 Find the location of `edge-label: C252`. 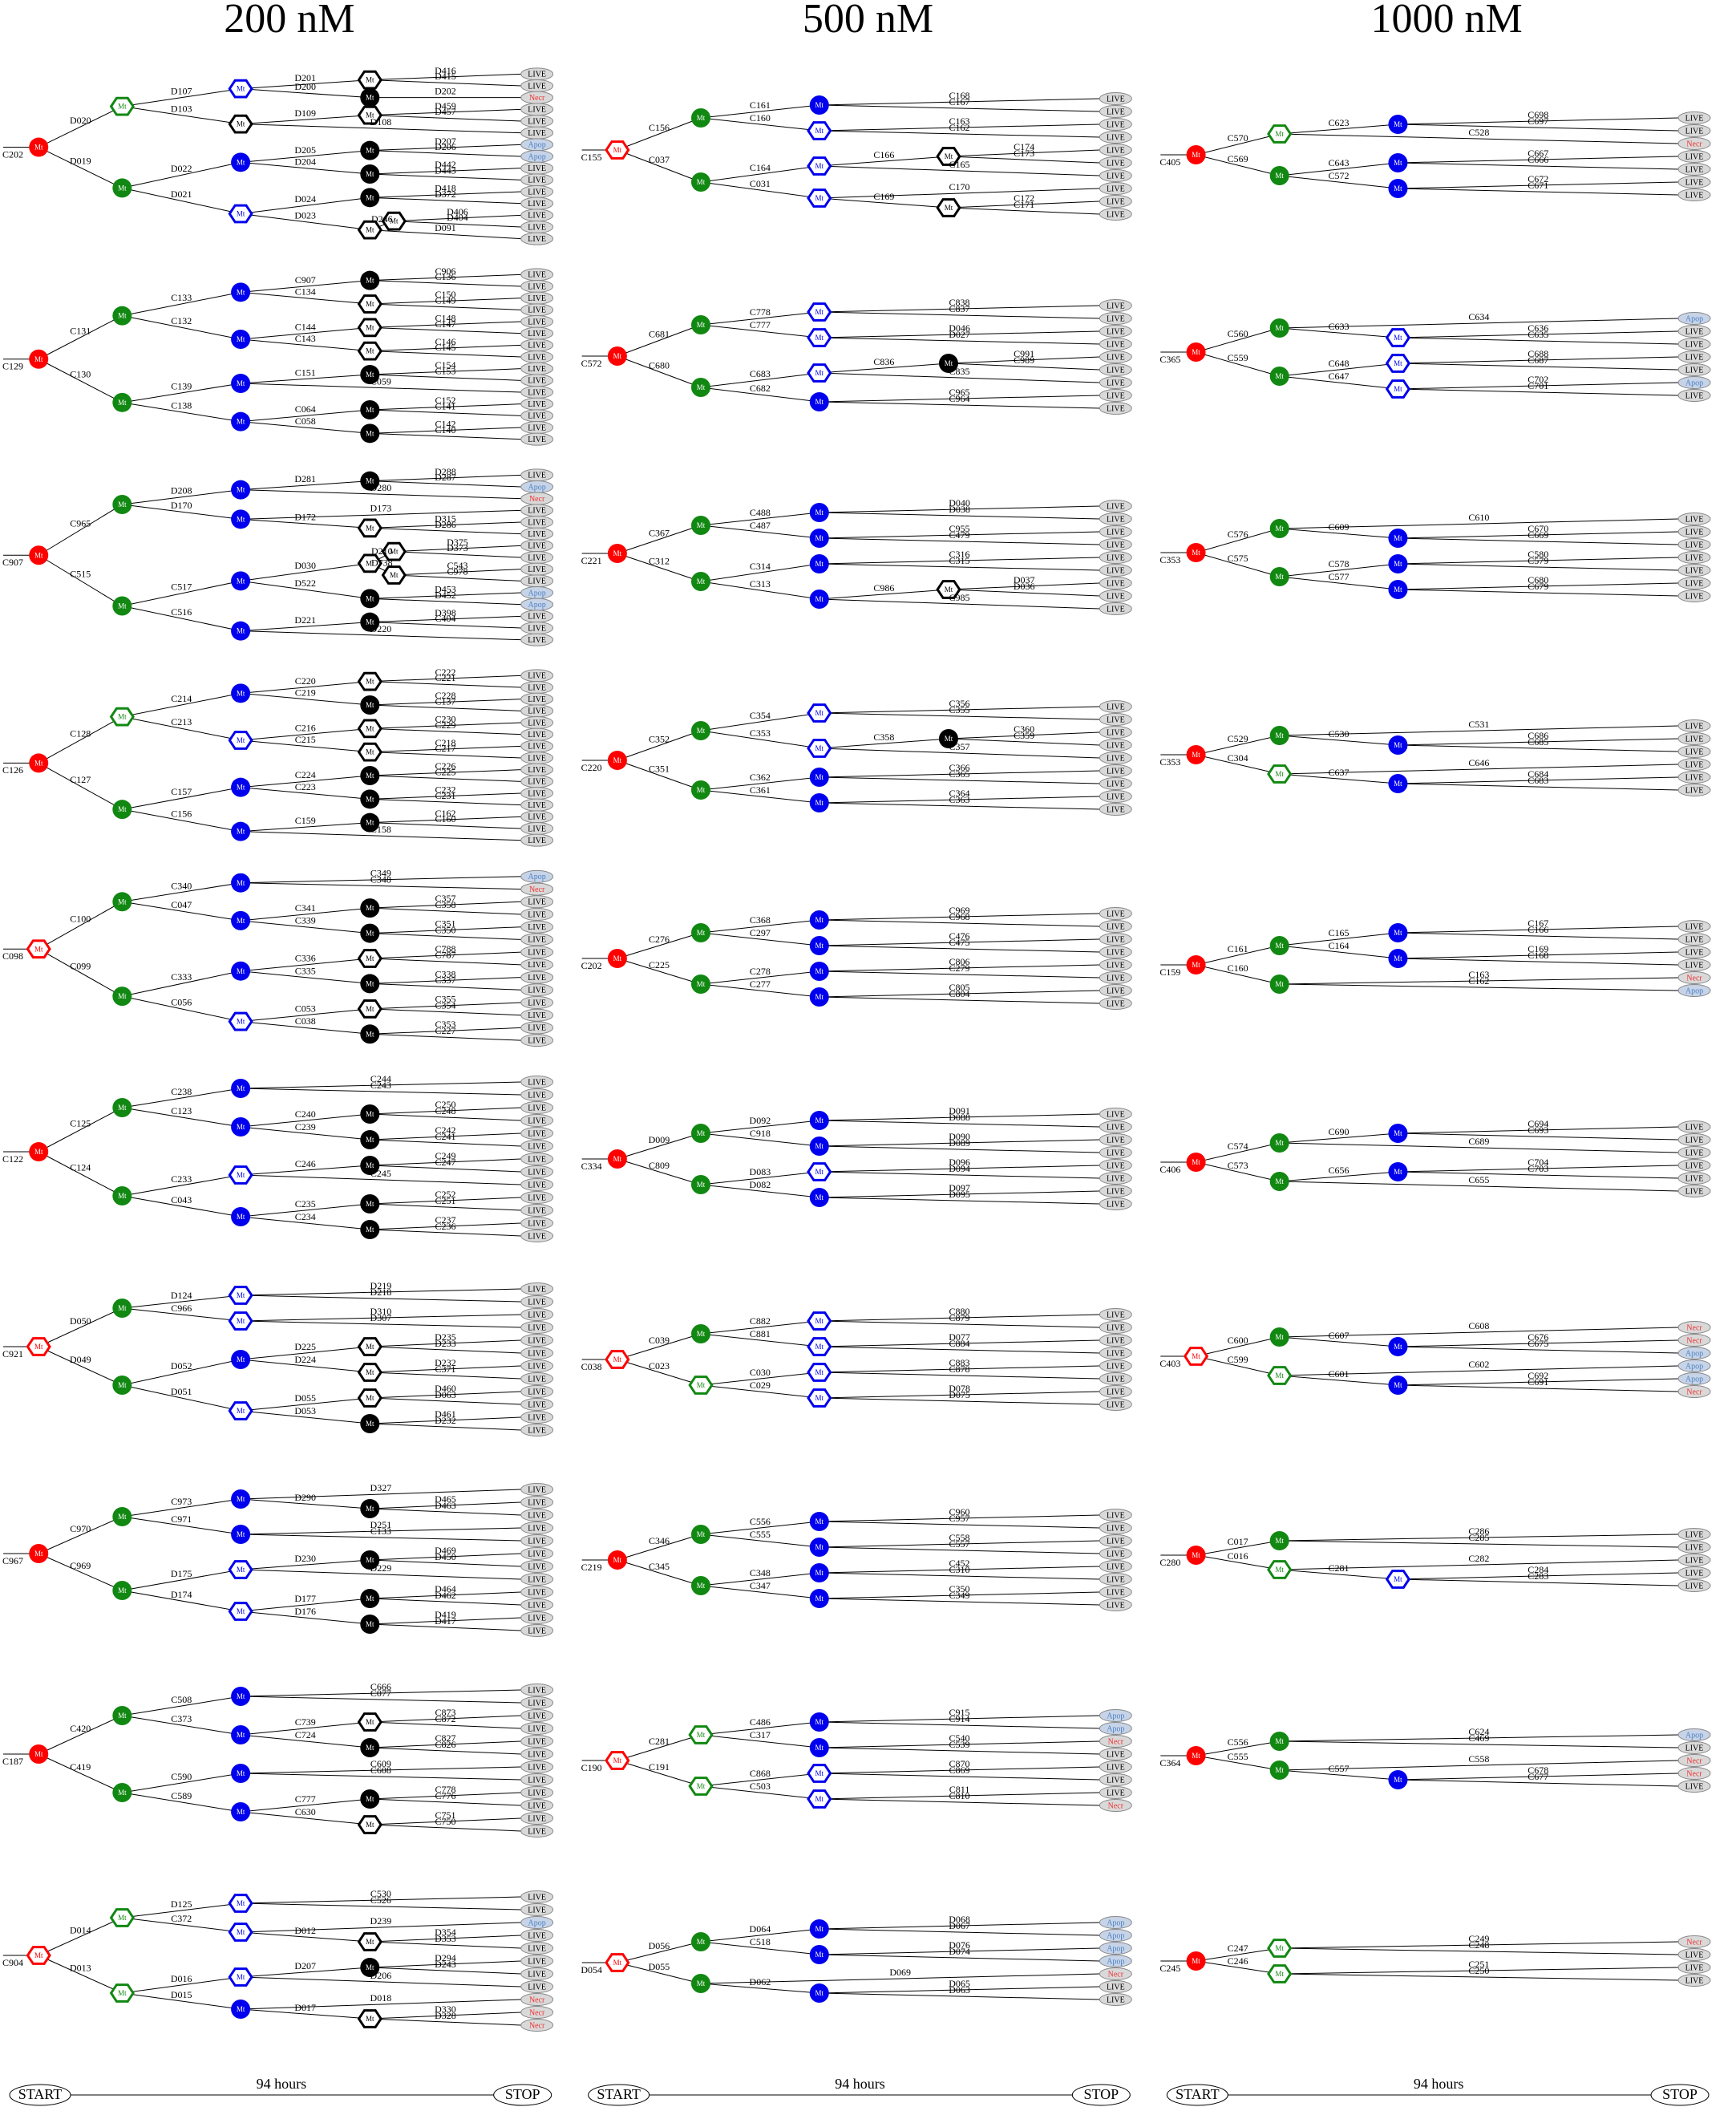

edge-label: C252 is located at coordinates (445, 1194).